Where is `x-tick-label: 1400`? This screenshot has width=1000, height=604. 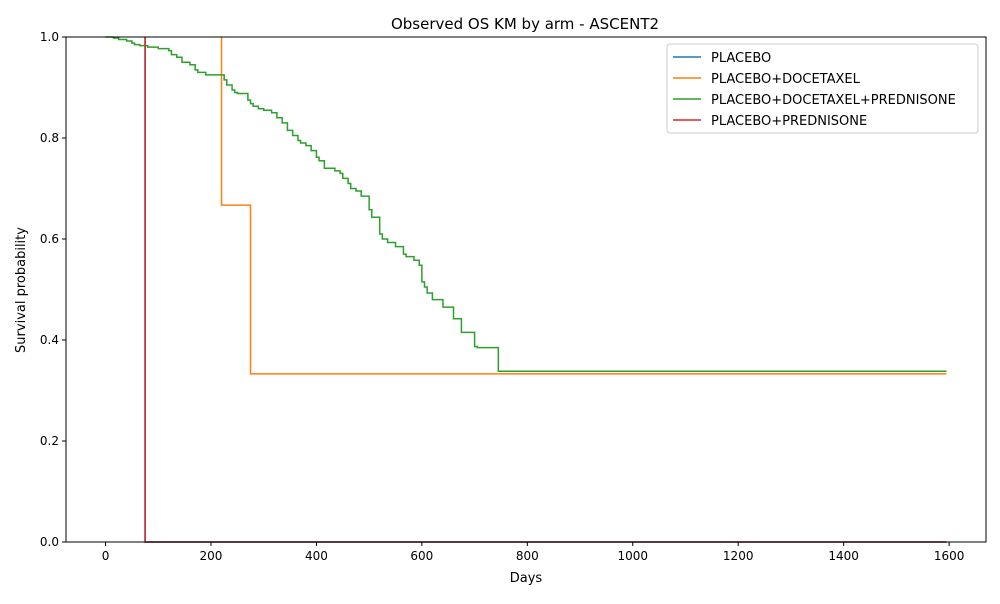 x-tick-label: 1400 is located at coordinates (843, 556).